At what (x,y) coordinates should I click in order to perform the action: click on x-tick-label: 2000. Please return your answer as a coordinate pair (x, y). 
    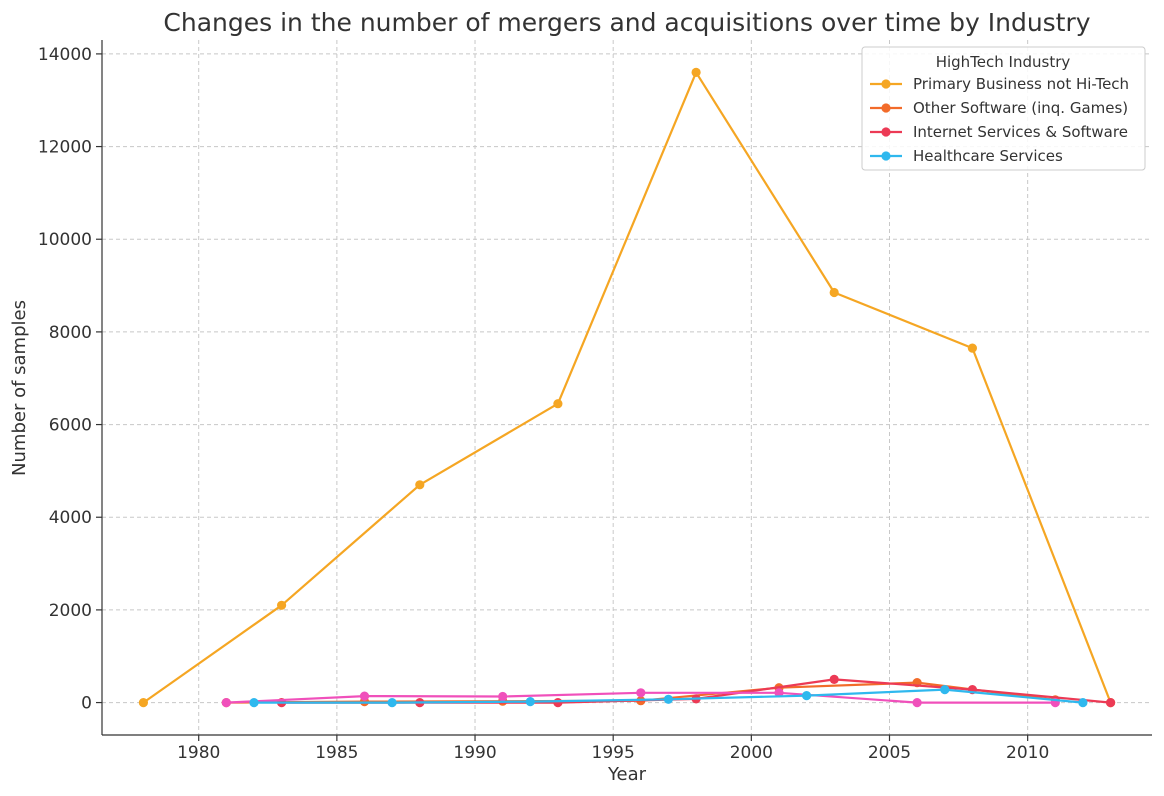
    Looking at the image, I should click on (751, 753).